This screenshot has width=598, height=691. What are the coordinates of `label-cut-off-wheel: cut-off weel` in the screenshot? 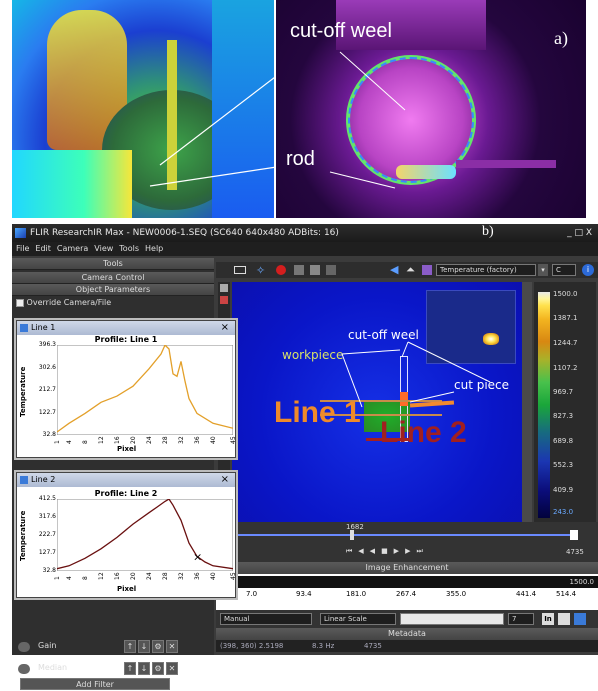 It's located at (341, 31).